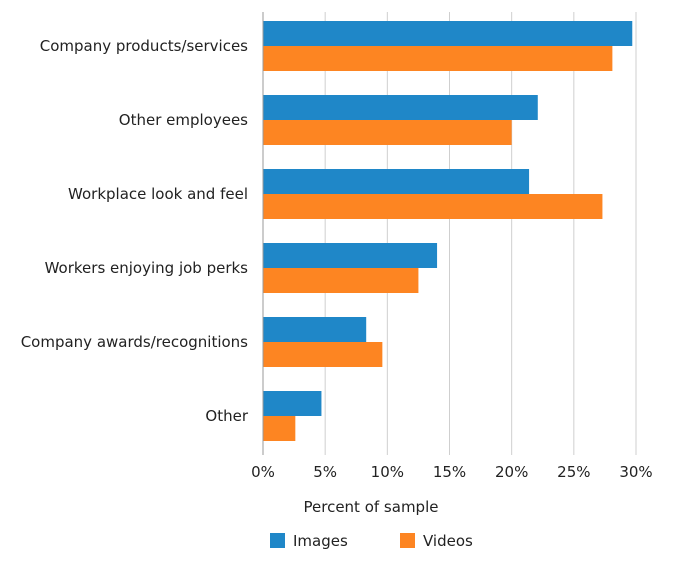 The width and height of the screenshot is (675, 565). I want to click on category-label: Other, so click(226, 416).